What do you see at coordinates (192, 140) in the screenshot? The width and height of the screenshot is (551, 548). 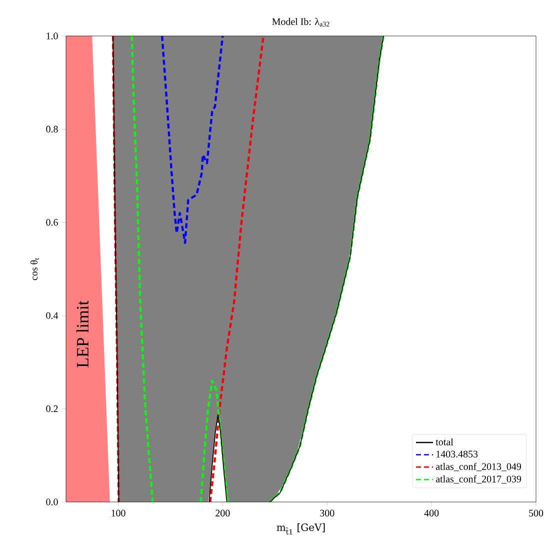 I see `line-series` at bounding box center [192, 140].